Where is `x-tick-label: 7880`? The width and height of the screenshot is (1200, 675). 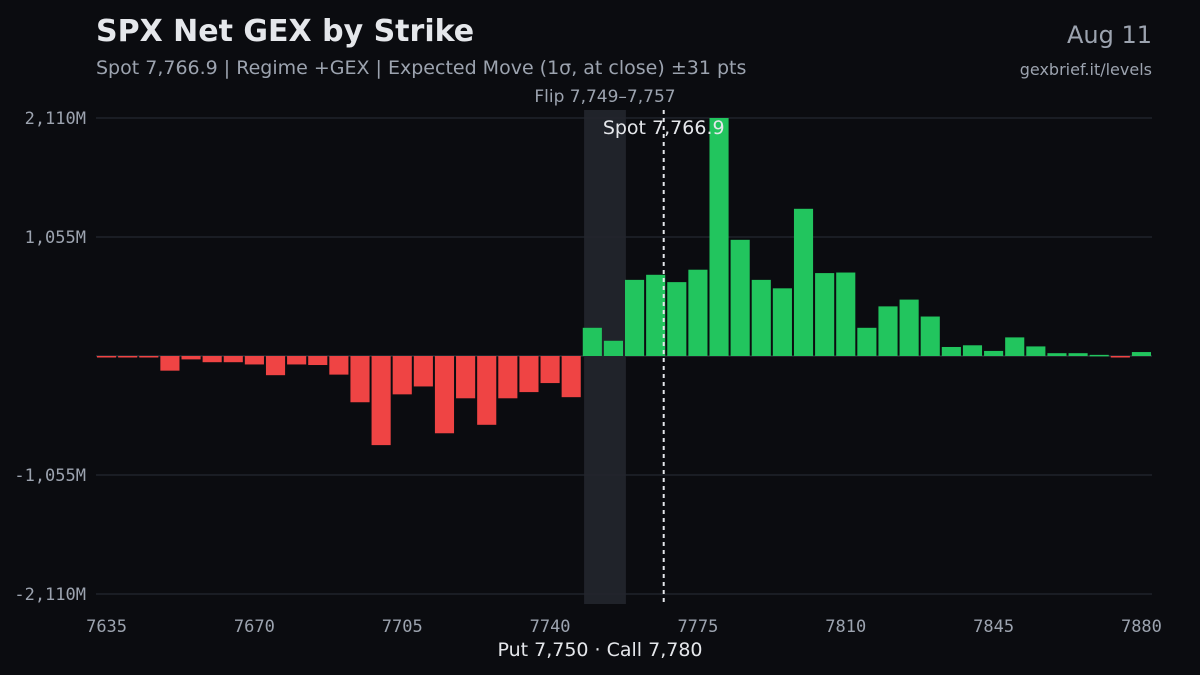
x-tick-label: 7880 is located at coordinates (1141, 627).